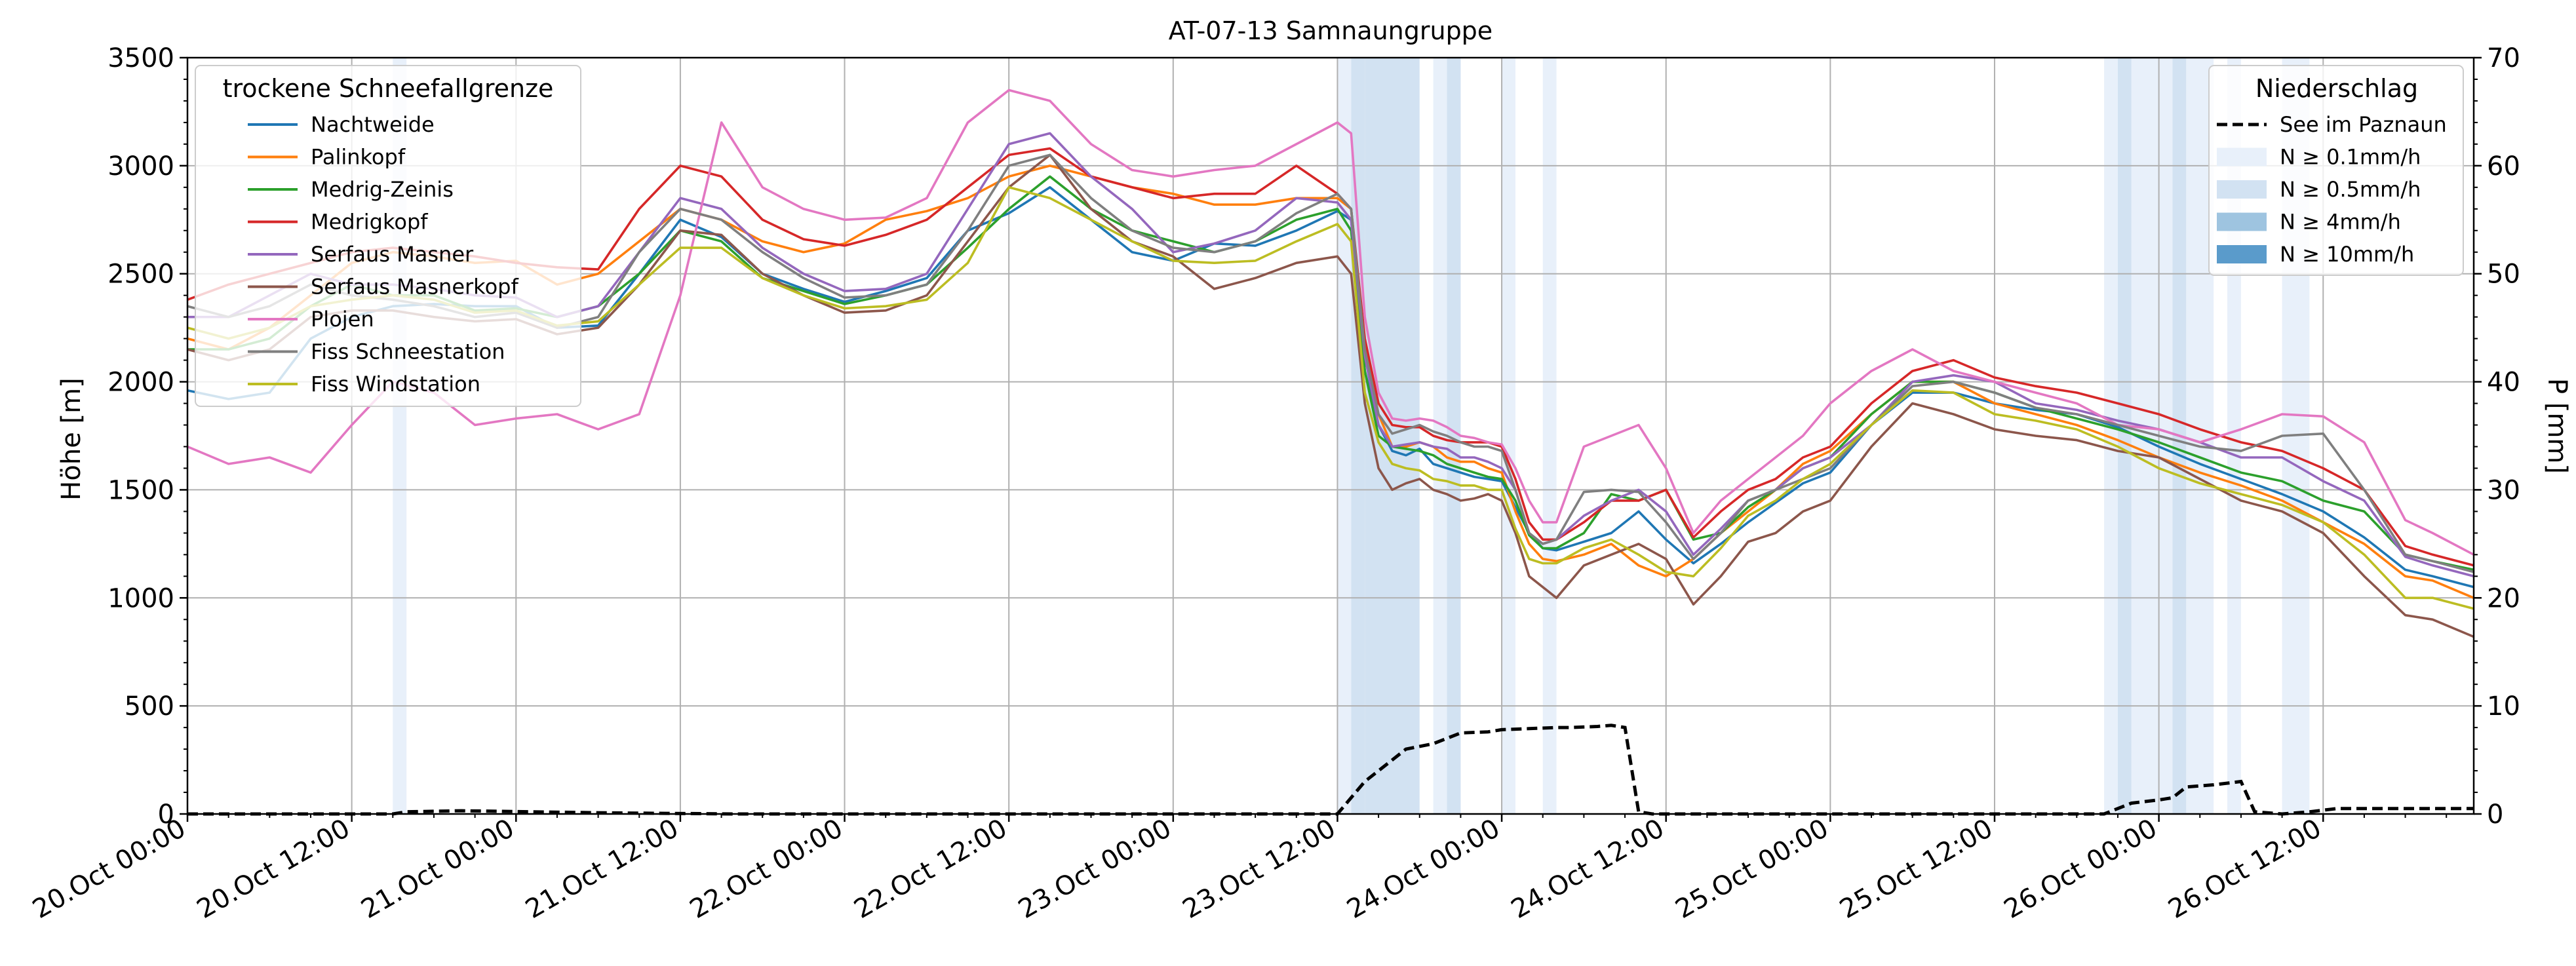 This screenshot has width=2576, height=966. Describe the element at coordinates (408, 351) in the screenshot. I see `legend-label: Fiss Schneestation` at that location.